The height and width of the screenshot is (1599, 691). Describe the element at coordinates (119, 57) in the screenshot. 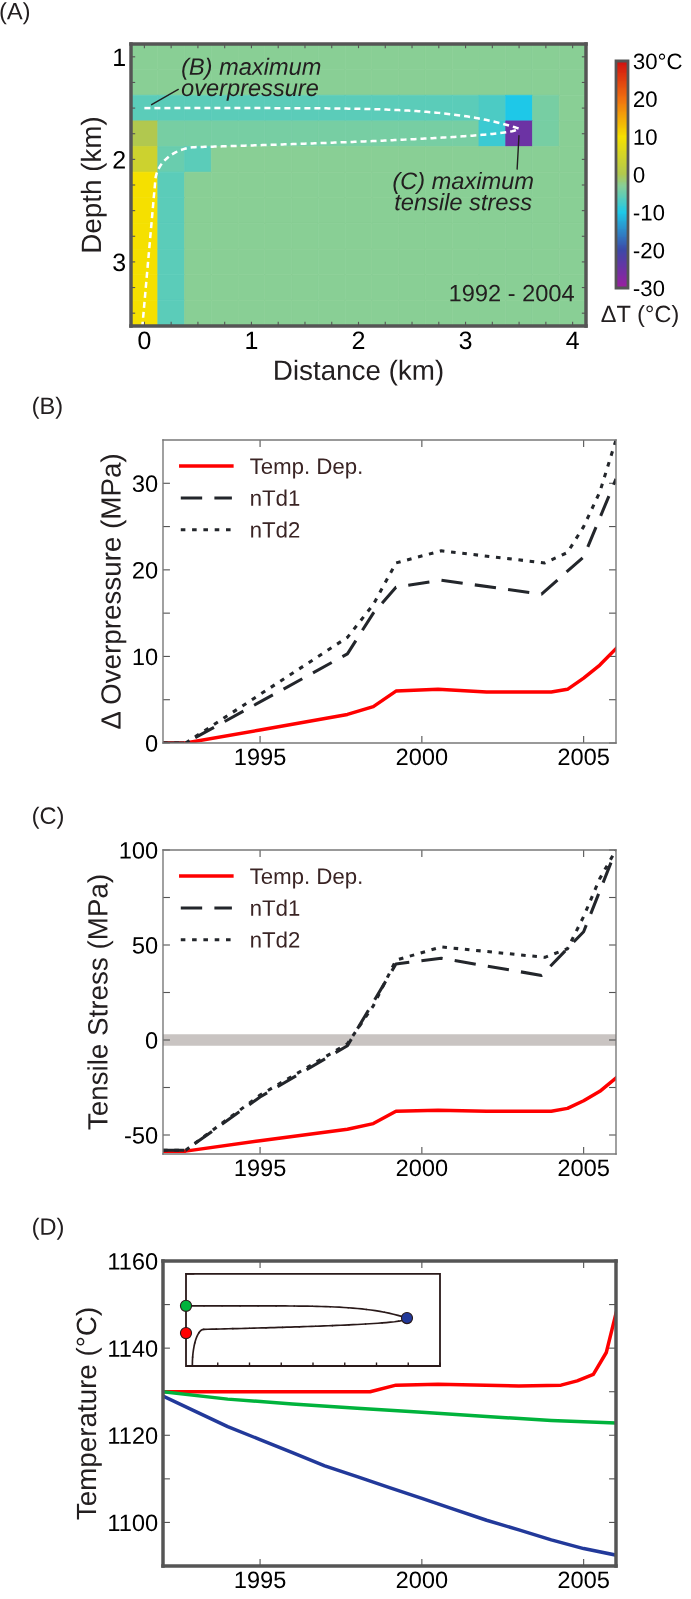

I see `y-tick-label: 1` at that location.